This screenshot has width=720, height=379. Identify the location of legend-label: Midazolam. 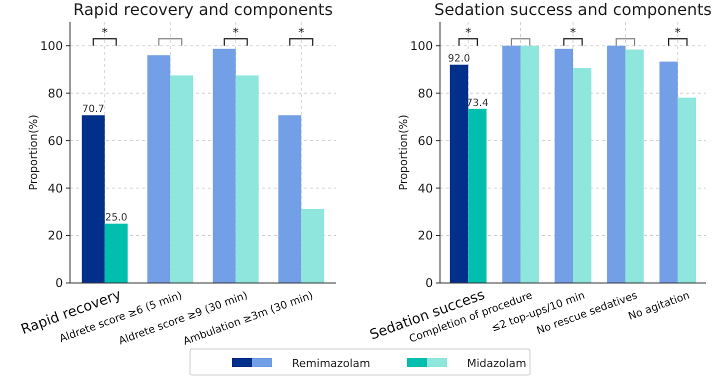
(496, 363).